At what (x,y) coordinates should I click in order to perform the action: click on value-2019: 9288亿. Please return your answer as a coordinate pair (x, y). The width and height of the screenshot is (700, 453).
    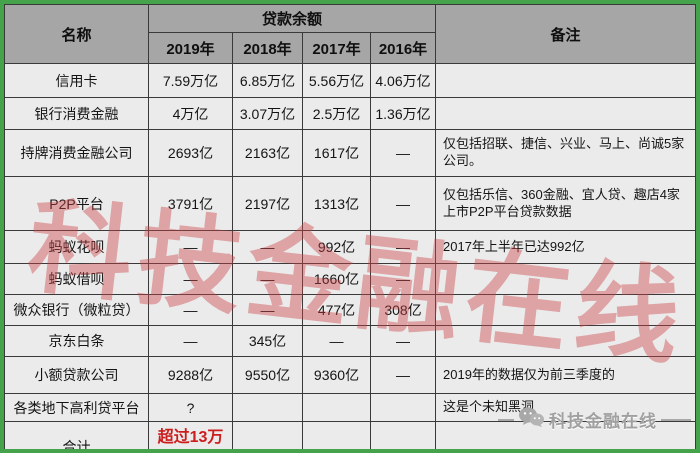
    Looking at the image, I should click on (190, 375).